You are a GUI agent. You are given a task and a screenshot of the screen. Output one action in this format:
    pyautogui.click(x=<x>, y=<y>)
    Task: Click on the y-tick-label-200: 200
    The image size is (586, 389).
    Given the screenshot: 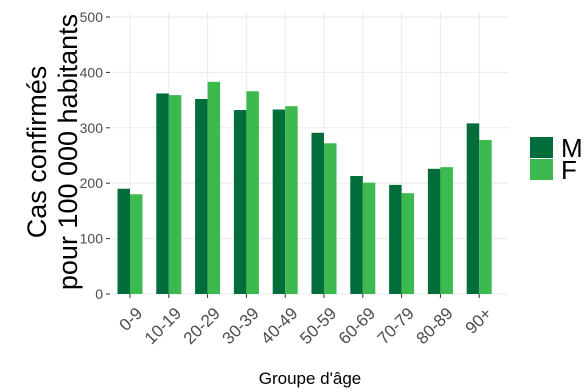 What is the action you would take?
    pyautogui.click(x=92, y=183)
    